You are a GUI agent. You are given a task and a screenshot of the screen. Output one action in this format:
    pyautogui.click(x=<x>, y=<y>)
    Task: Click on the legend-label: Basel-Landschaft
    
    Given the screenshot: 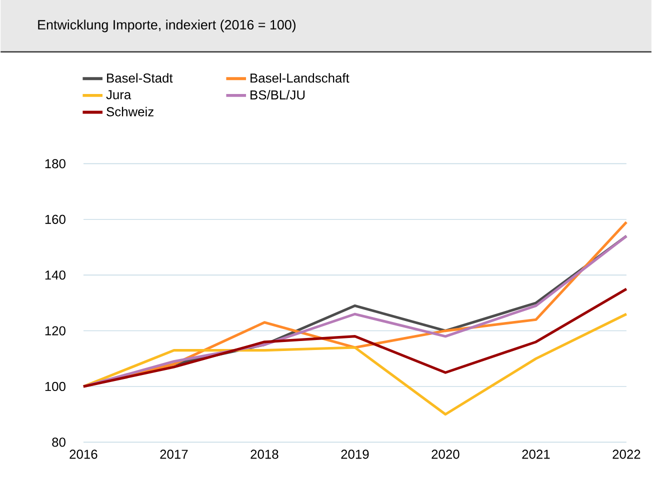 What is the action you would take?
    pyautogui.click(x=300, y=78)
    